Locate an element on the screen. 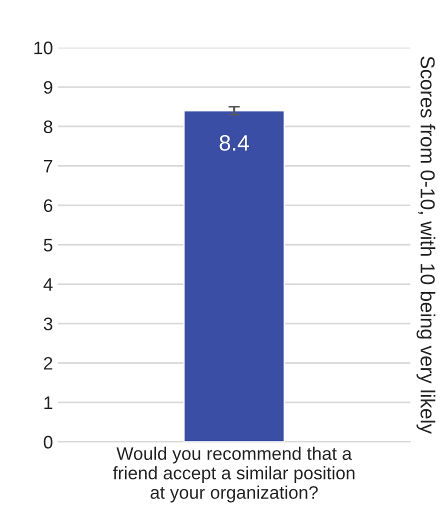 The image size is (446, 512). y-tick-label: 6 is located at coordinates (48, 205).